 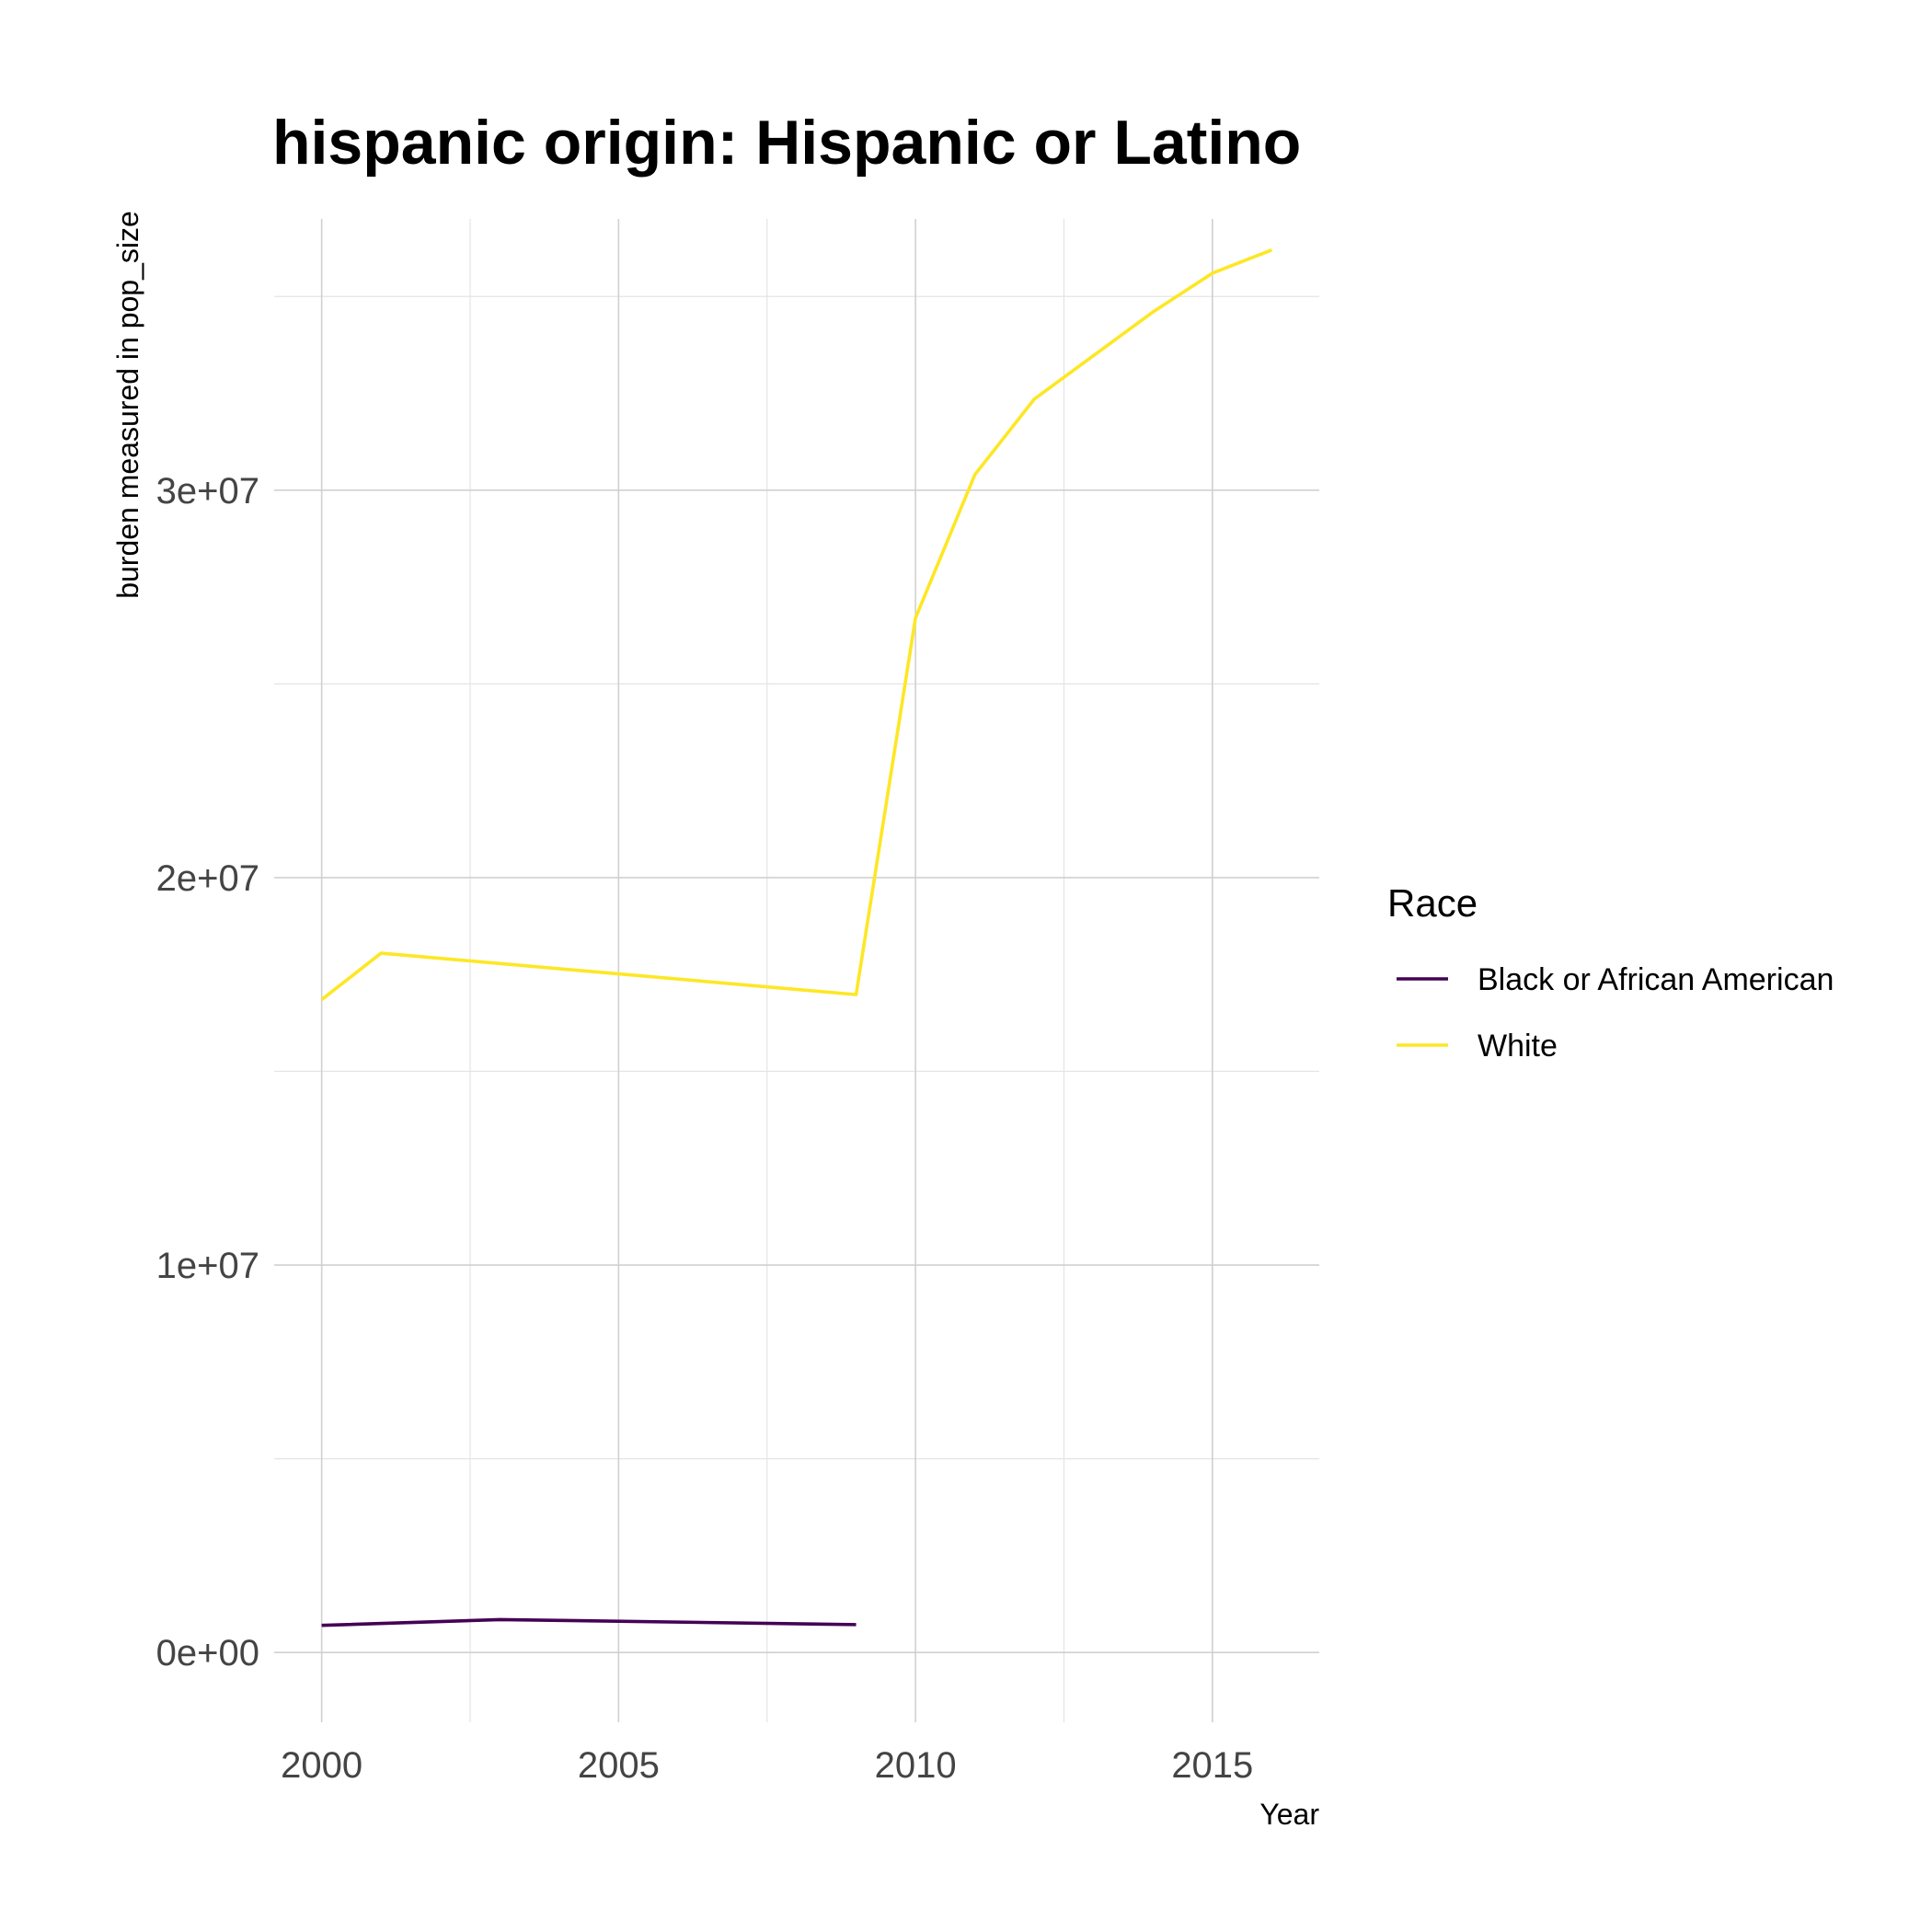 What do you see at coordinates (207, 1072) in the screenshot?
I see `y-axis-tick-labels: 0e+00 1e+07 2e+07 3e+07` at bounding box center [207, 1072].